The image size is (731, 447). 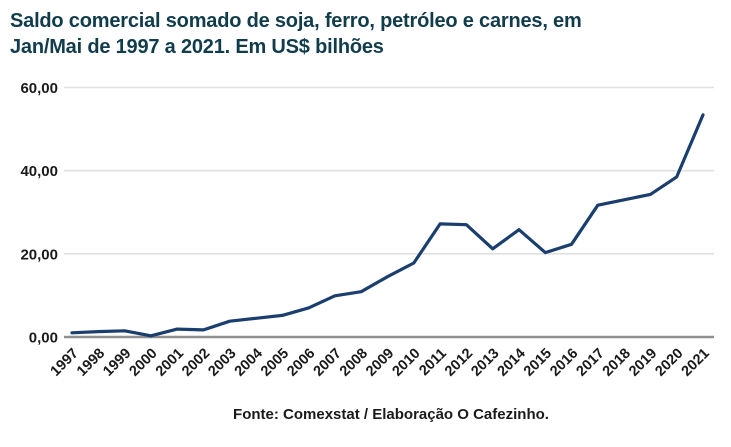 What do you see at coordinates (222, 363) in the screenshot?
I see `x-tick-label: 2003` at bounding box center [222, 363].